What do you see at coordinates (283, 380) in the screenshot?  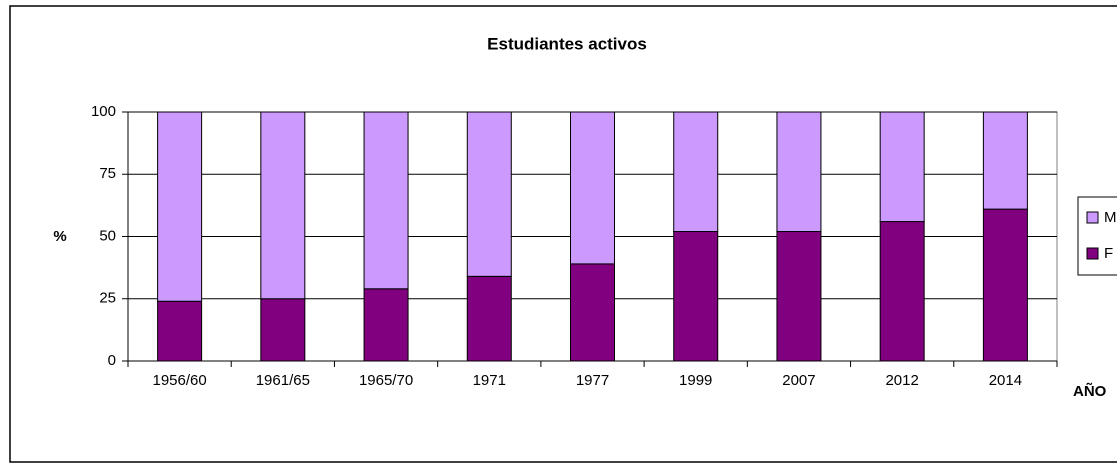 I see `x-tick-label: 1961/65` at bounding box center [283, 380].